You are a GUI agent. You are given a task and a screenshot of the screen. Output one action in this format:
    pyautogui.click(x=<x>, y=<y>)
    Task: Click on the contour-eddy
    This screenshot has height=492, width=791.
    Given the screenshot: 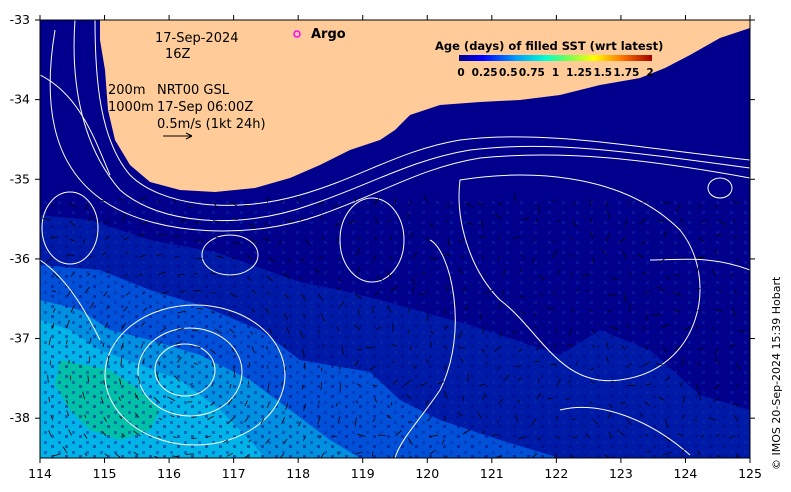 What is the action you would take?
    pyautogui.click(x=372, y=240)
    